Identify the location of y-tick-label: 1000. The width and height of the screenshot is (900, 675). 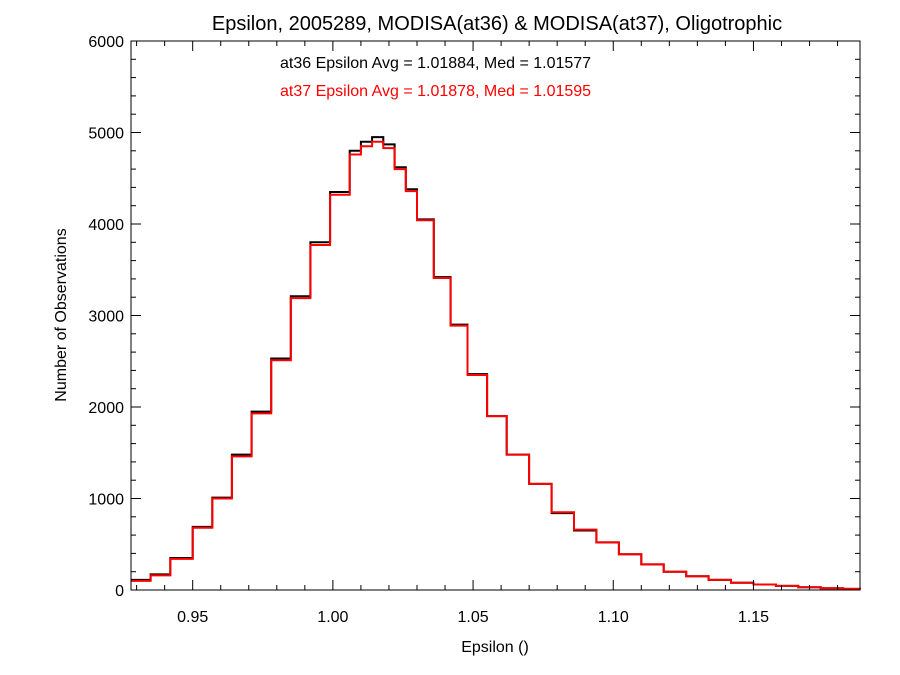
(106, 500).